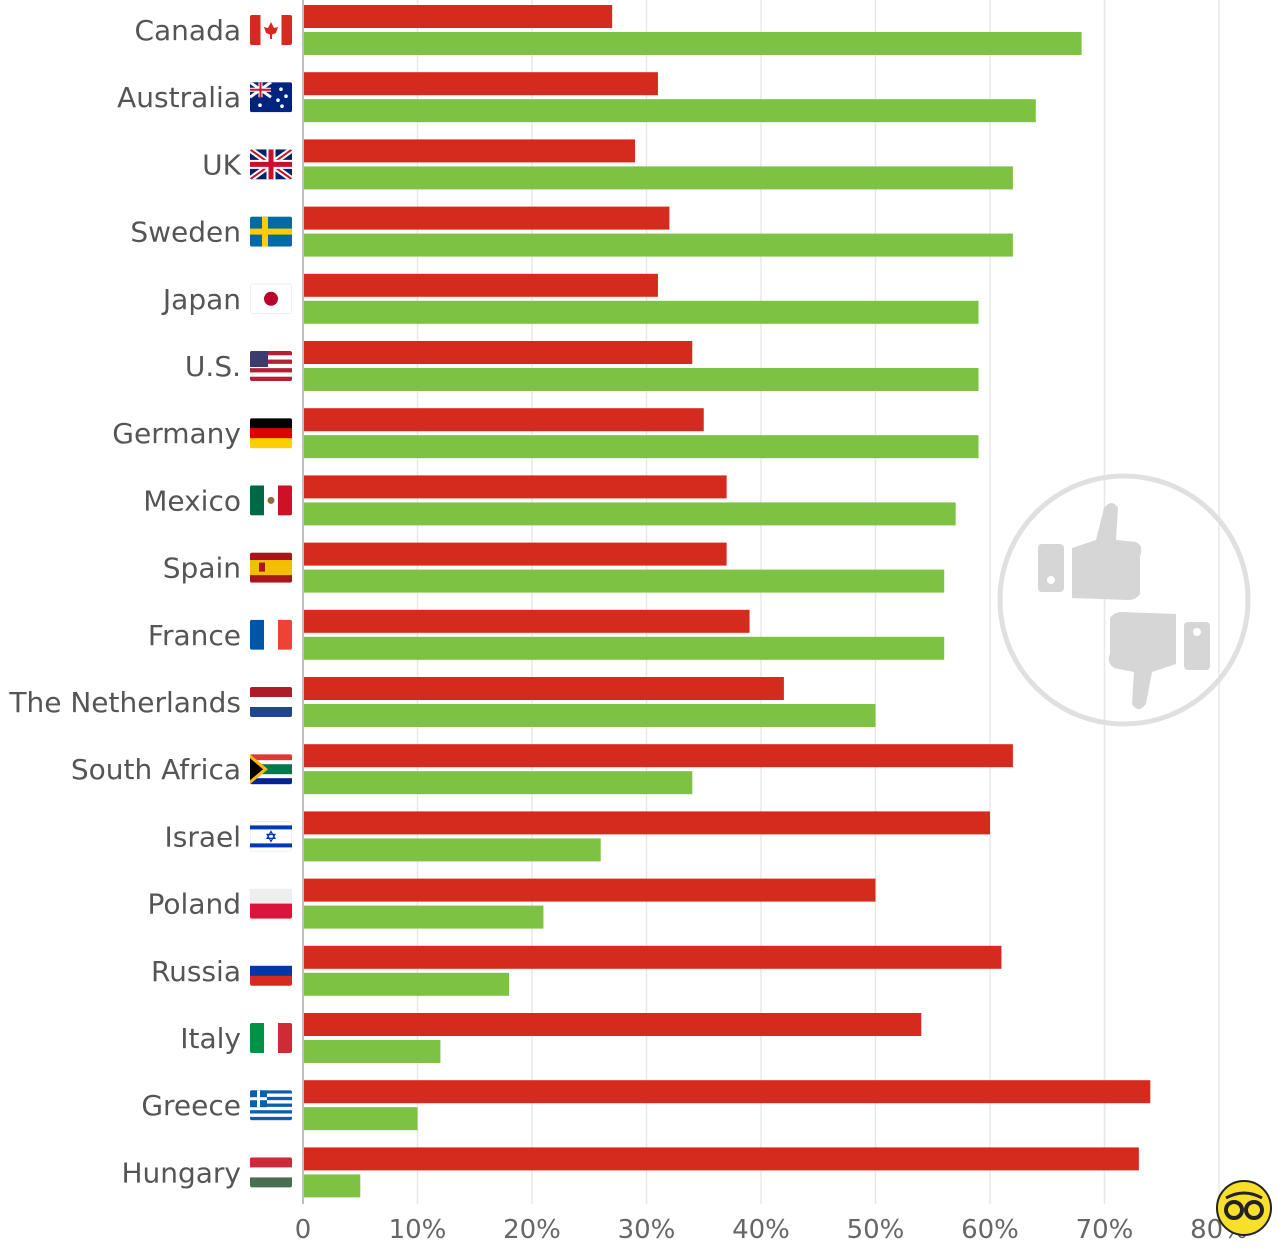 This screenshot has height=1252, width=1286. What do you see at coordinates (271, 601) in the screenshot?
I see `flags` at bounding box center [271, 601].